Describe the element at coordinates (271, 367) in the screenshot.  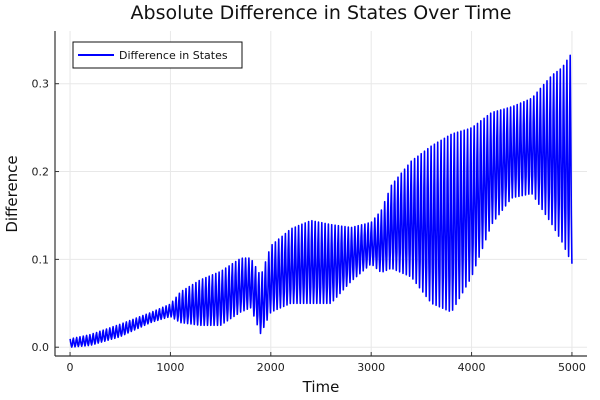
I see `x-tick-label: 2000` at that location.